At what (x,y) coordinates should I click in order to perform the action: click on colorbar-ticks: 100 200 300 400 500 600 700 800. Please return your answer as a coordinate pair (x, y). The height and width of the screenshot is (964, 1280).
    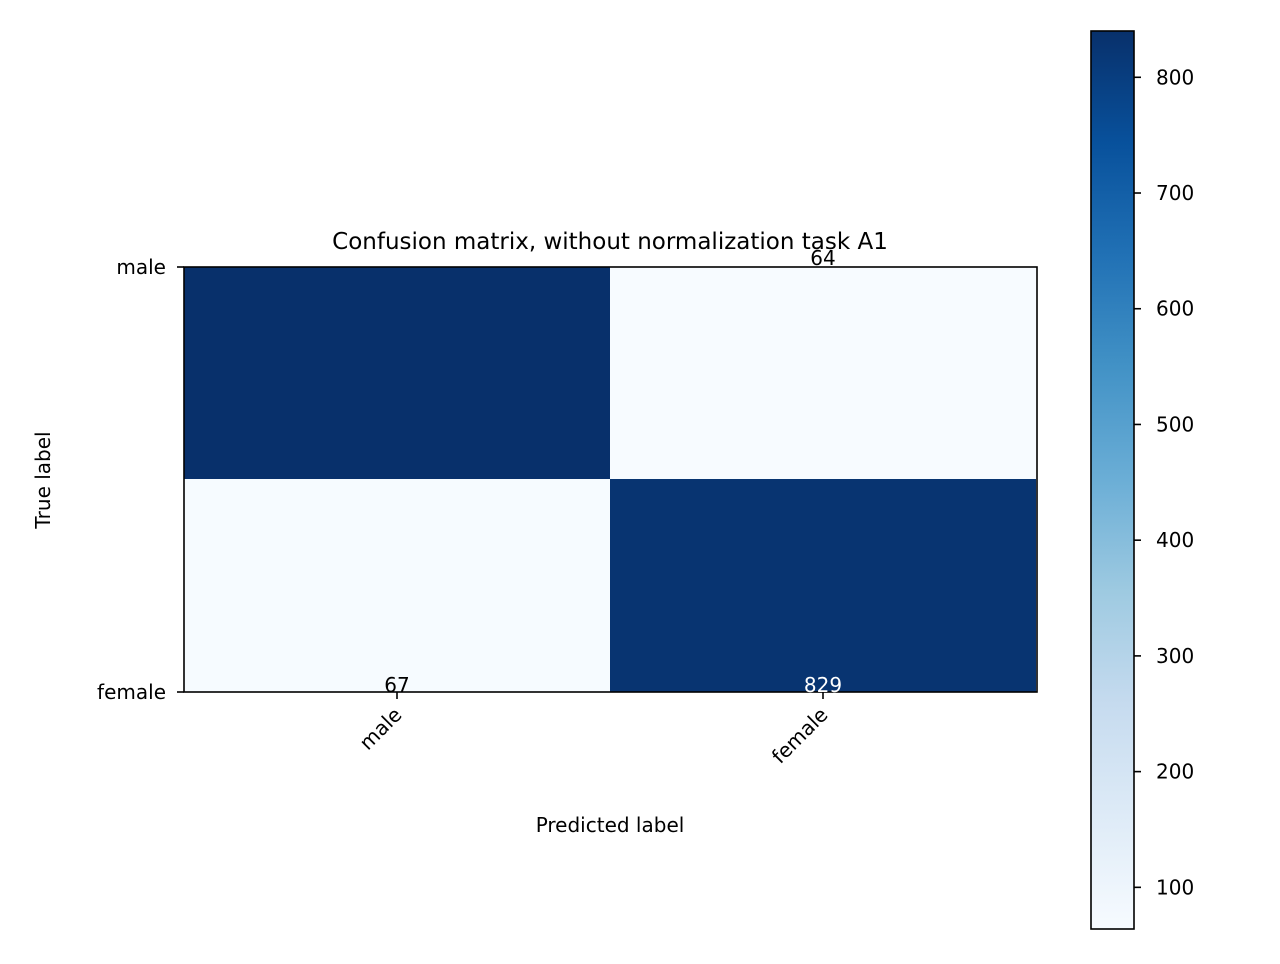
    Looking at the image, I should click on (1164, 482).